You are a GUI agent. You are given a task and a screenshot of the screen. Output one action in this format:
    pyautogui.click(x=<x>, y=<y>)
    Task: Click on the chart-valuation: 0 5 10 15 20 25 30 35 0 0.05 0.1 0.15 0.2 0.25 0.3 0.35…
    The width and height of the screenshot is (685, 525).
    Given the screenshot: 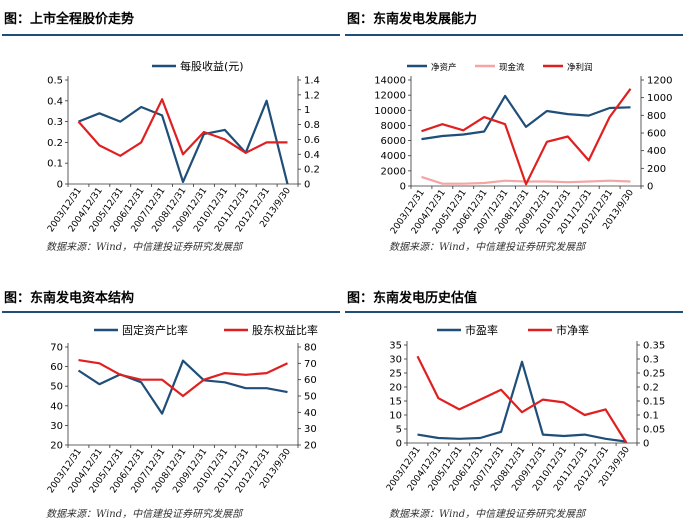 What is the action you would take?
    pyautogui.click(x=525, y=408)
    